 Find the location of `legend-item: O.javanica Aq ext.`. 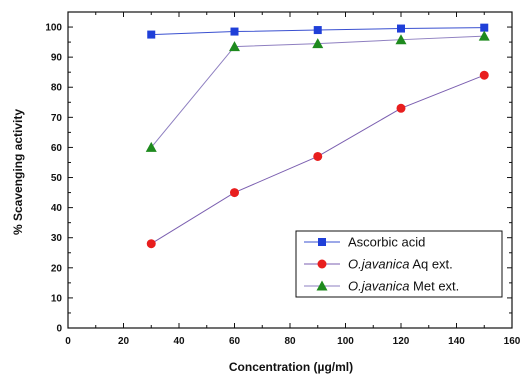

legend-item: O.javanica Aq ext. is located at coordinates (378, 264).